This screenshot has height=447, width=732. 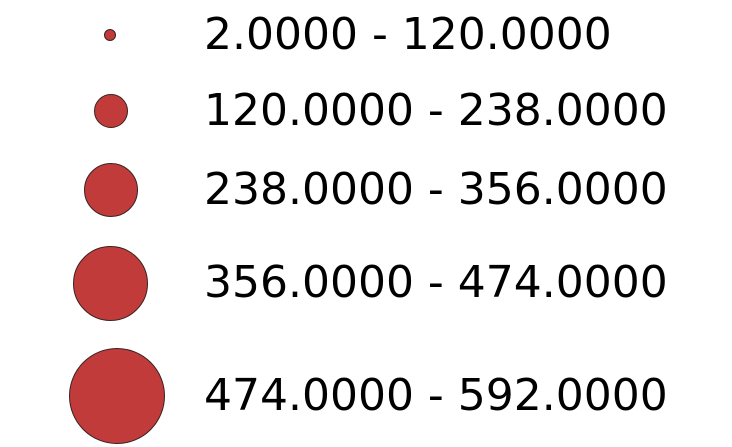 I want to click on legend-item-label: 474.0000 - 592.0000, so click(x=436, y=395).